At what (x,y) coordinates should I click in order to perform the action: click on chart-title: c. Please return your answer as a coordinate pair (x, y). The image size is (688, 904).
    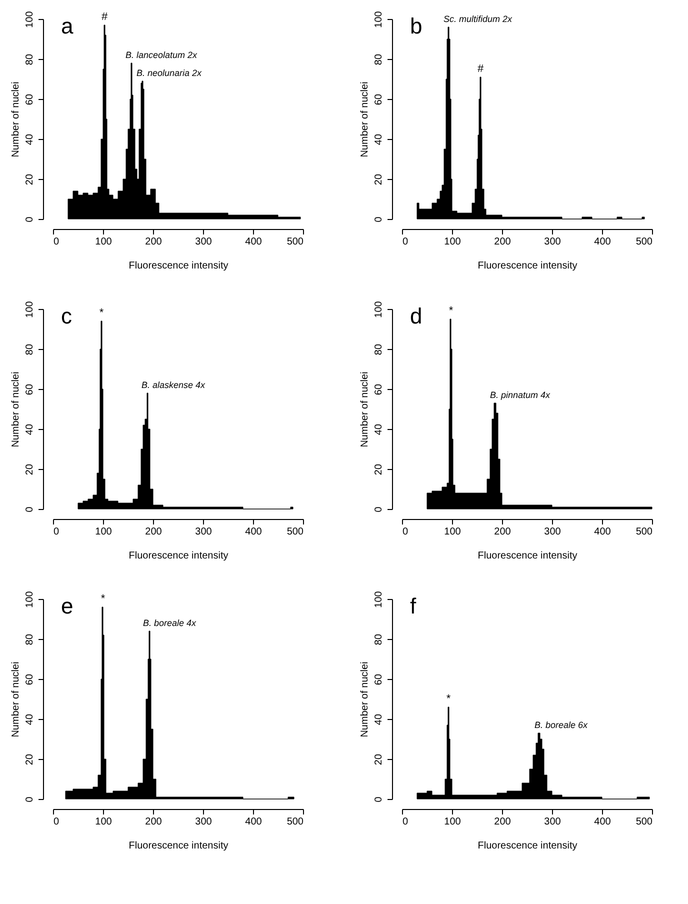
    Looking at the image, I should click on (66, 316).